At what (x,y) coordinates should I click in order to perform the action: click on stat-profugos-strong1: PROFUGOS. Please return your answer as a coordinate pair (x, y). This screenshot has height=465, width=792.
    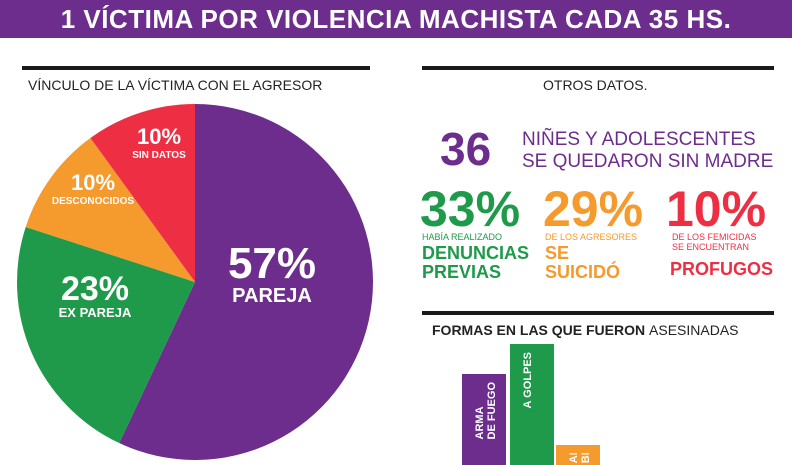
    Looking at the image, I should click on (722, 269).